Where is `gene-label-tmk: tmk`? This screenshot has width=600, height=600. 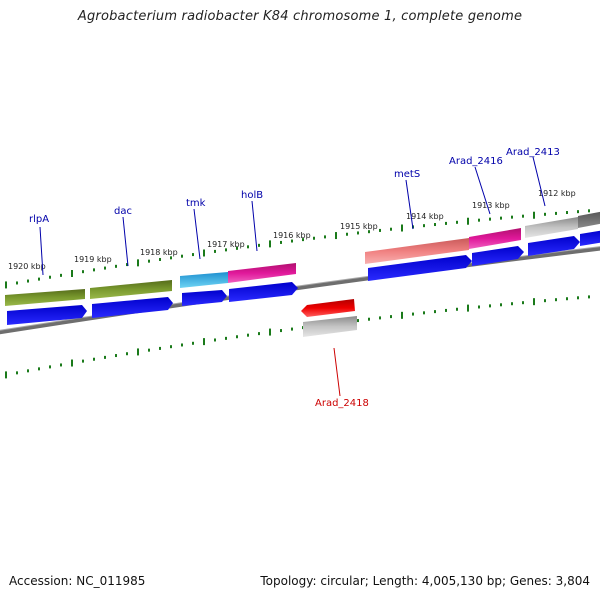 gene-label-tmk: tmk is located at coordinates (196, 203).